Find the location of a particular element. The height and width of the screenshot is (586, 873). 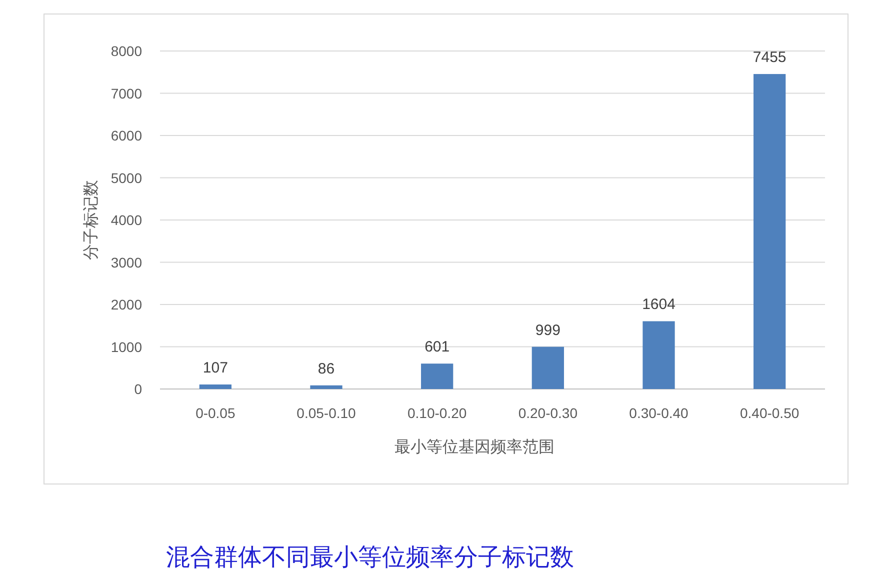

x-tick-label: 0.05-0.10 is located at coordinates (326, 413).